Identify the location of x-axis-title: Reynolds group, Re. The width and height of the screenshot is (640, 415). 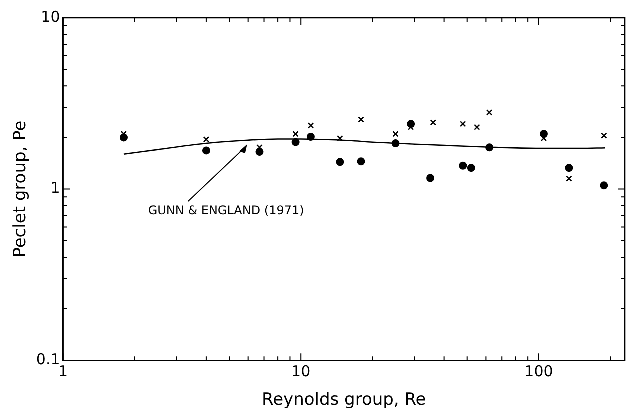
(344, 400).